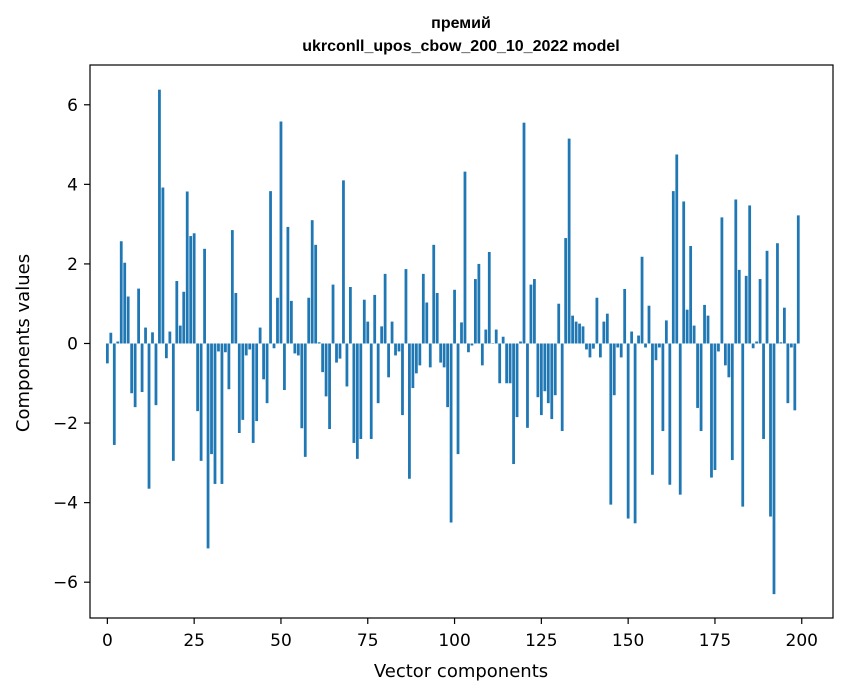 The height and width of the screenshot is (696, 847). What do you see at coordinates (368, 641) in the screenshot?
I see `x-tick-label: 75` at bounding box center [368, 641].